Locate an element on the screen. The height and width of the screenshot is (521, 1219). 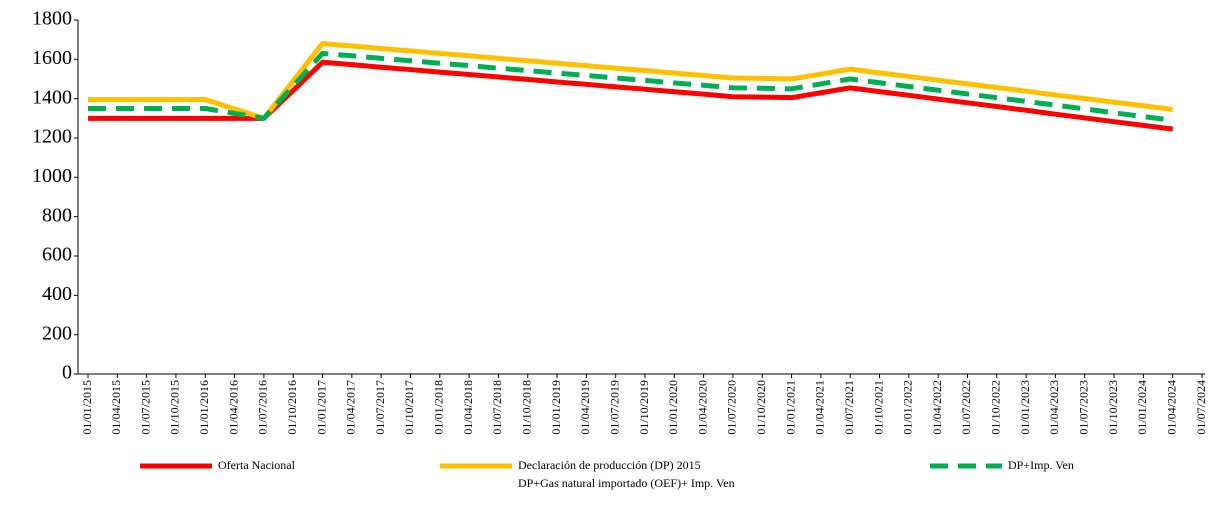
x-tick-label: 01/07/2023 is located at coordinates (1083, 407).